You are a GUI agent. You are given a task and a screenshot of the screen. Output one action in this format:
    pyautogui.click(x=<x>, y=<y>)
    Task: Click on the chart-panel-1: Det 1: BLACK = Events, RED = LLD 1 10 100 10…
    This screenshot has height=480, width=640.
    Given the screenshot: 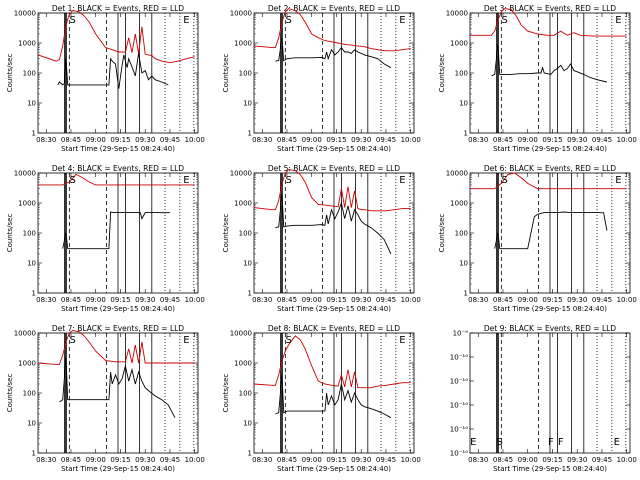 What is the action you would take?
    pyautogui.click(x=105, y=78)
    